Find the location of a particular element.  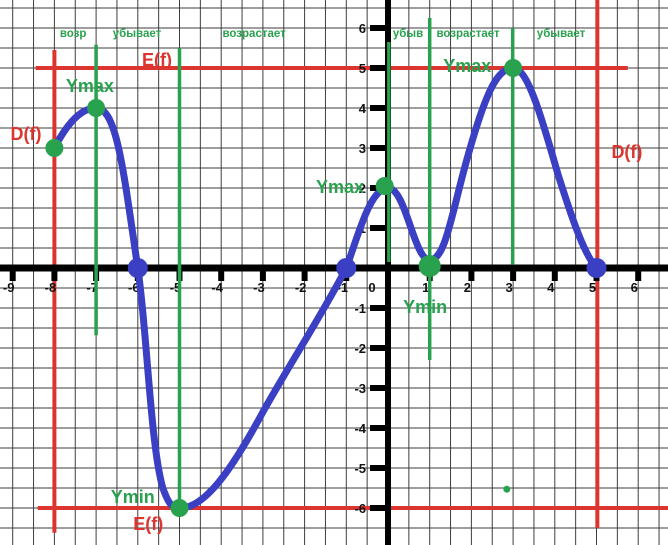

domain-label-left: D(f) is located at coordinates (26, 134).